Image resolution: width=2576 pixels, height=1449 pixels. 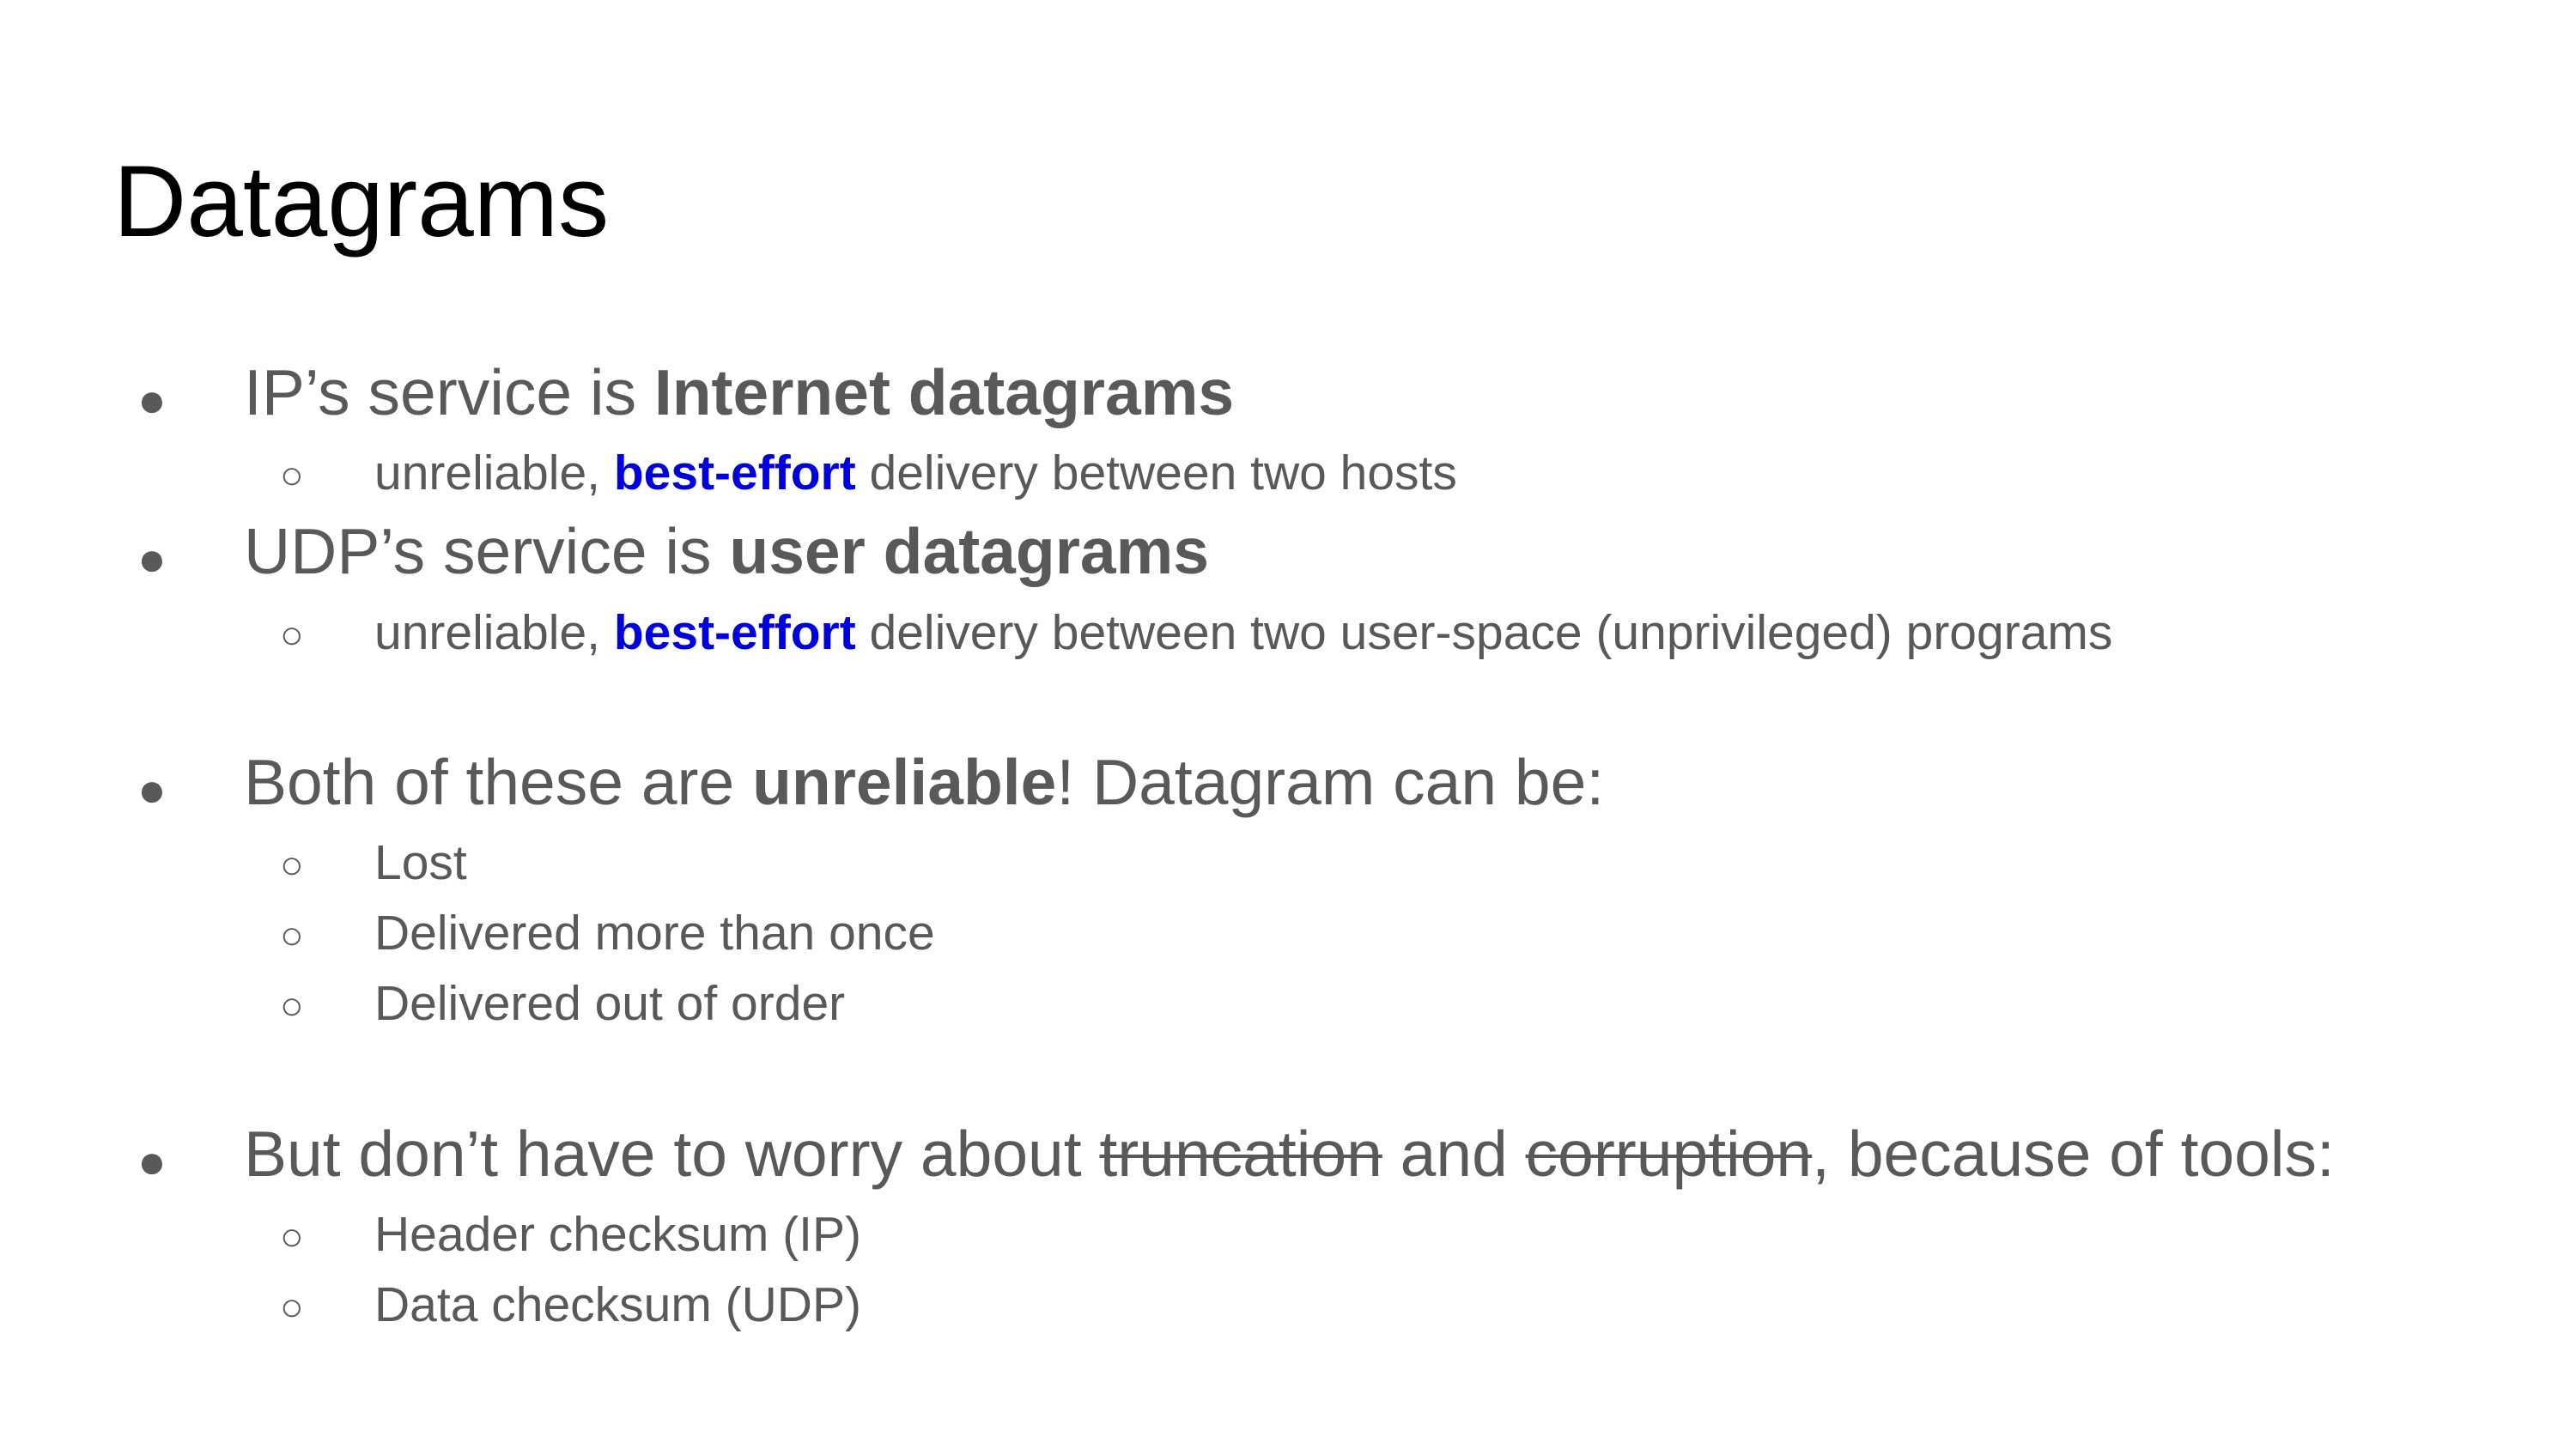 What do you see at coordinates (904, 782) in the screenshot?
I see `bold-text: unreliable` at bounding box center [904, 782].